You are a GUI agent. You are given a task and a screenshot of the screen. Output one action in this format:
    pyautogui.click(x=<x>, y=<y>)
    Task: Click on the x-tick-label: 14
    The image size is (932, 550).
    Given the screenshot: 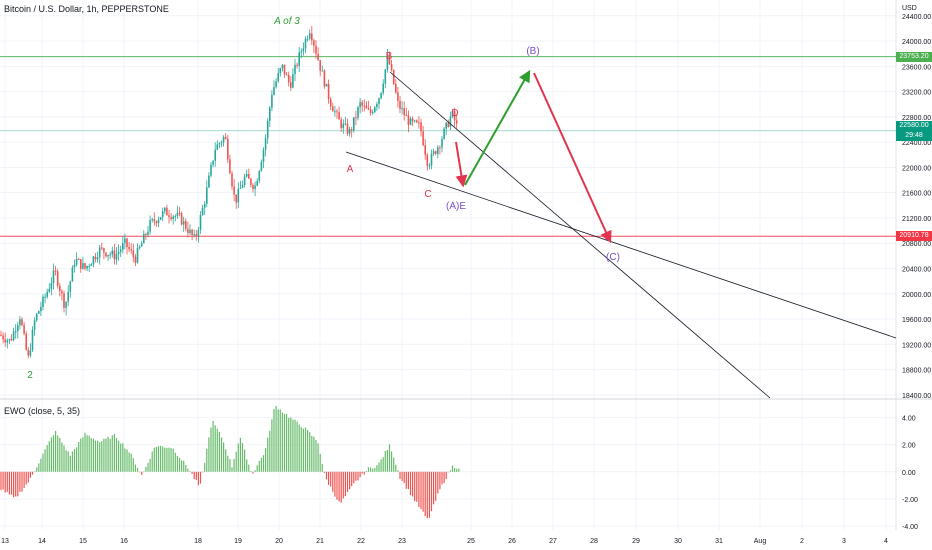 What is the action you would take?
    pyautogui.click(x=42, y=541)
    